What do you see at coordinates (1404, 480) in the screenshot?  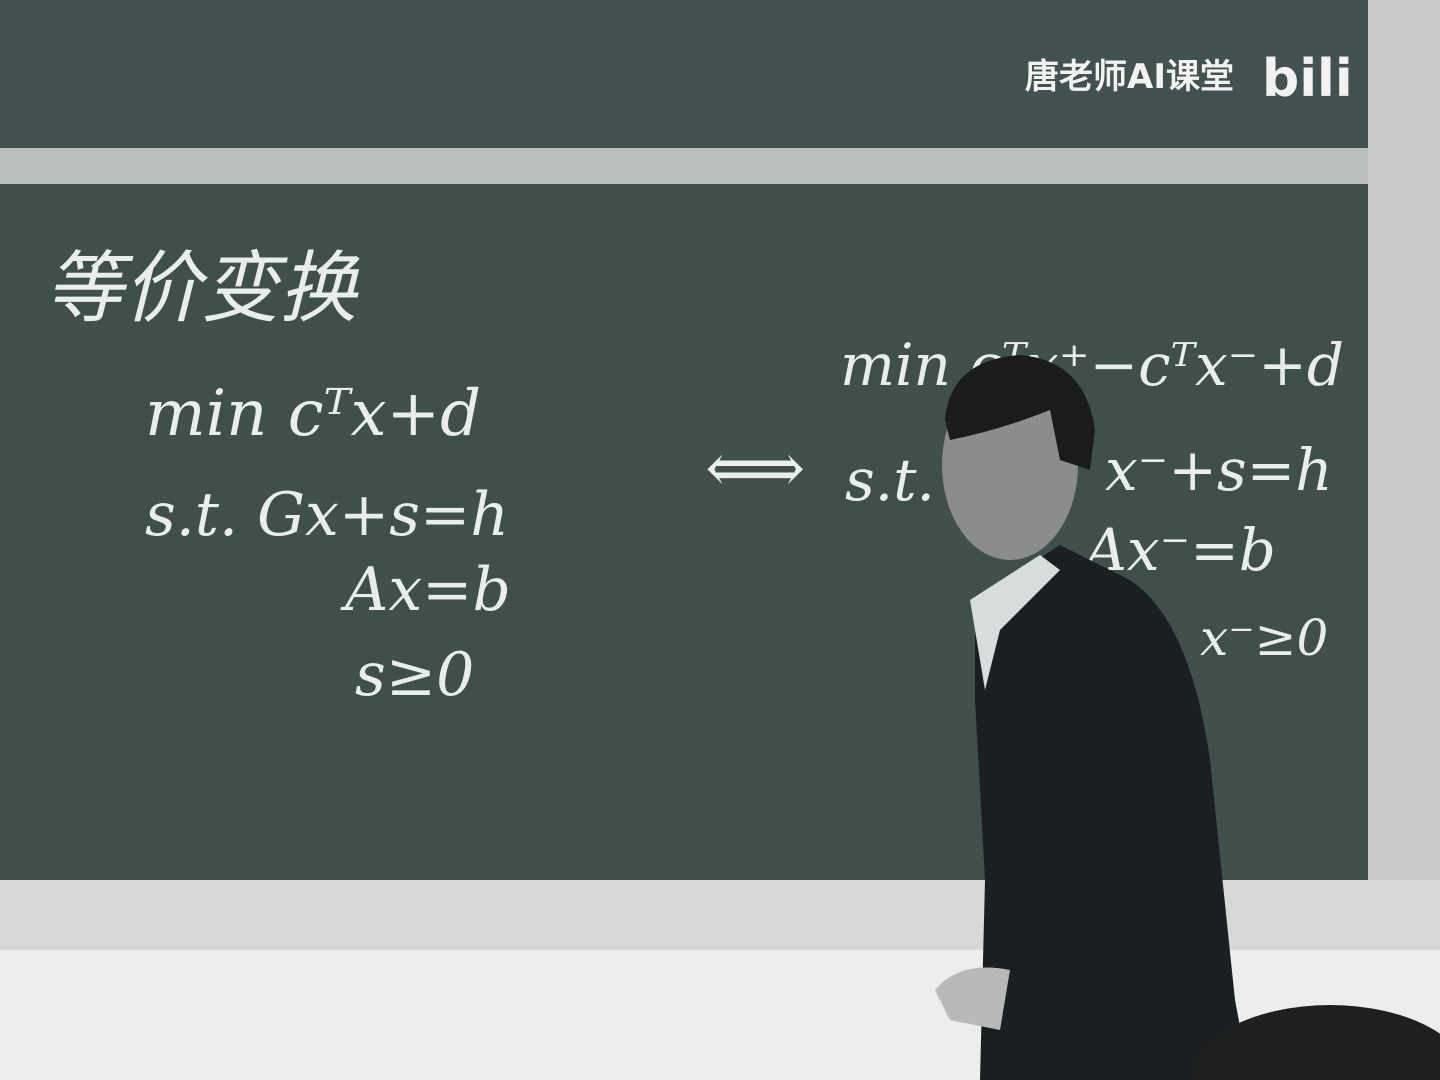 I see `board-frame` at bounding box center [1404, 480].